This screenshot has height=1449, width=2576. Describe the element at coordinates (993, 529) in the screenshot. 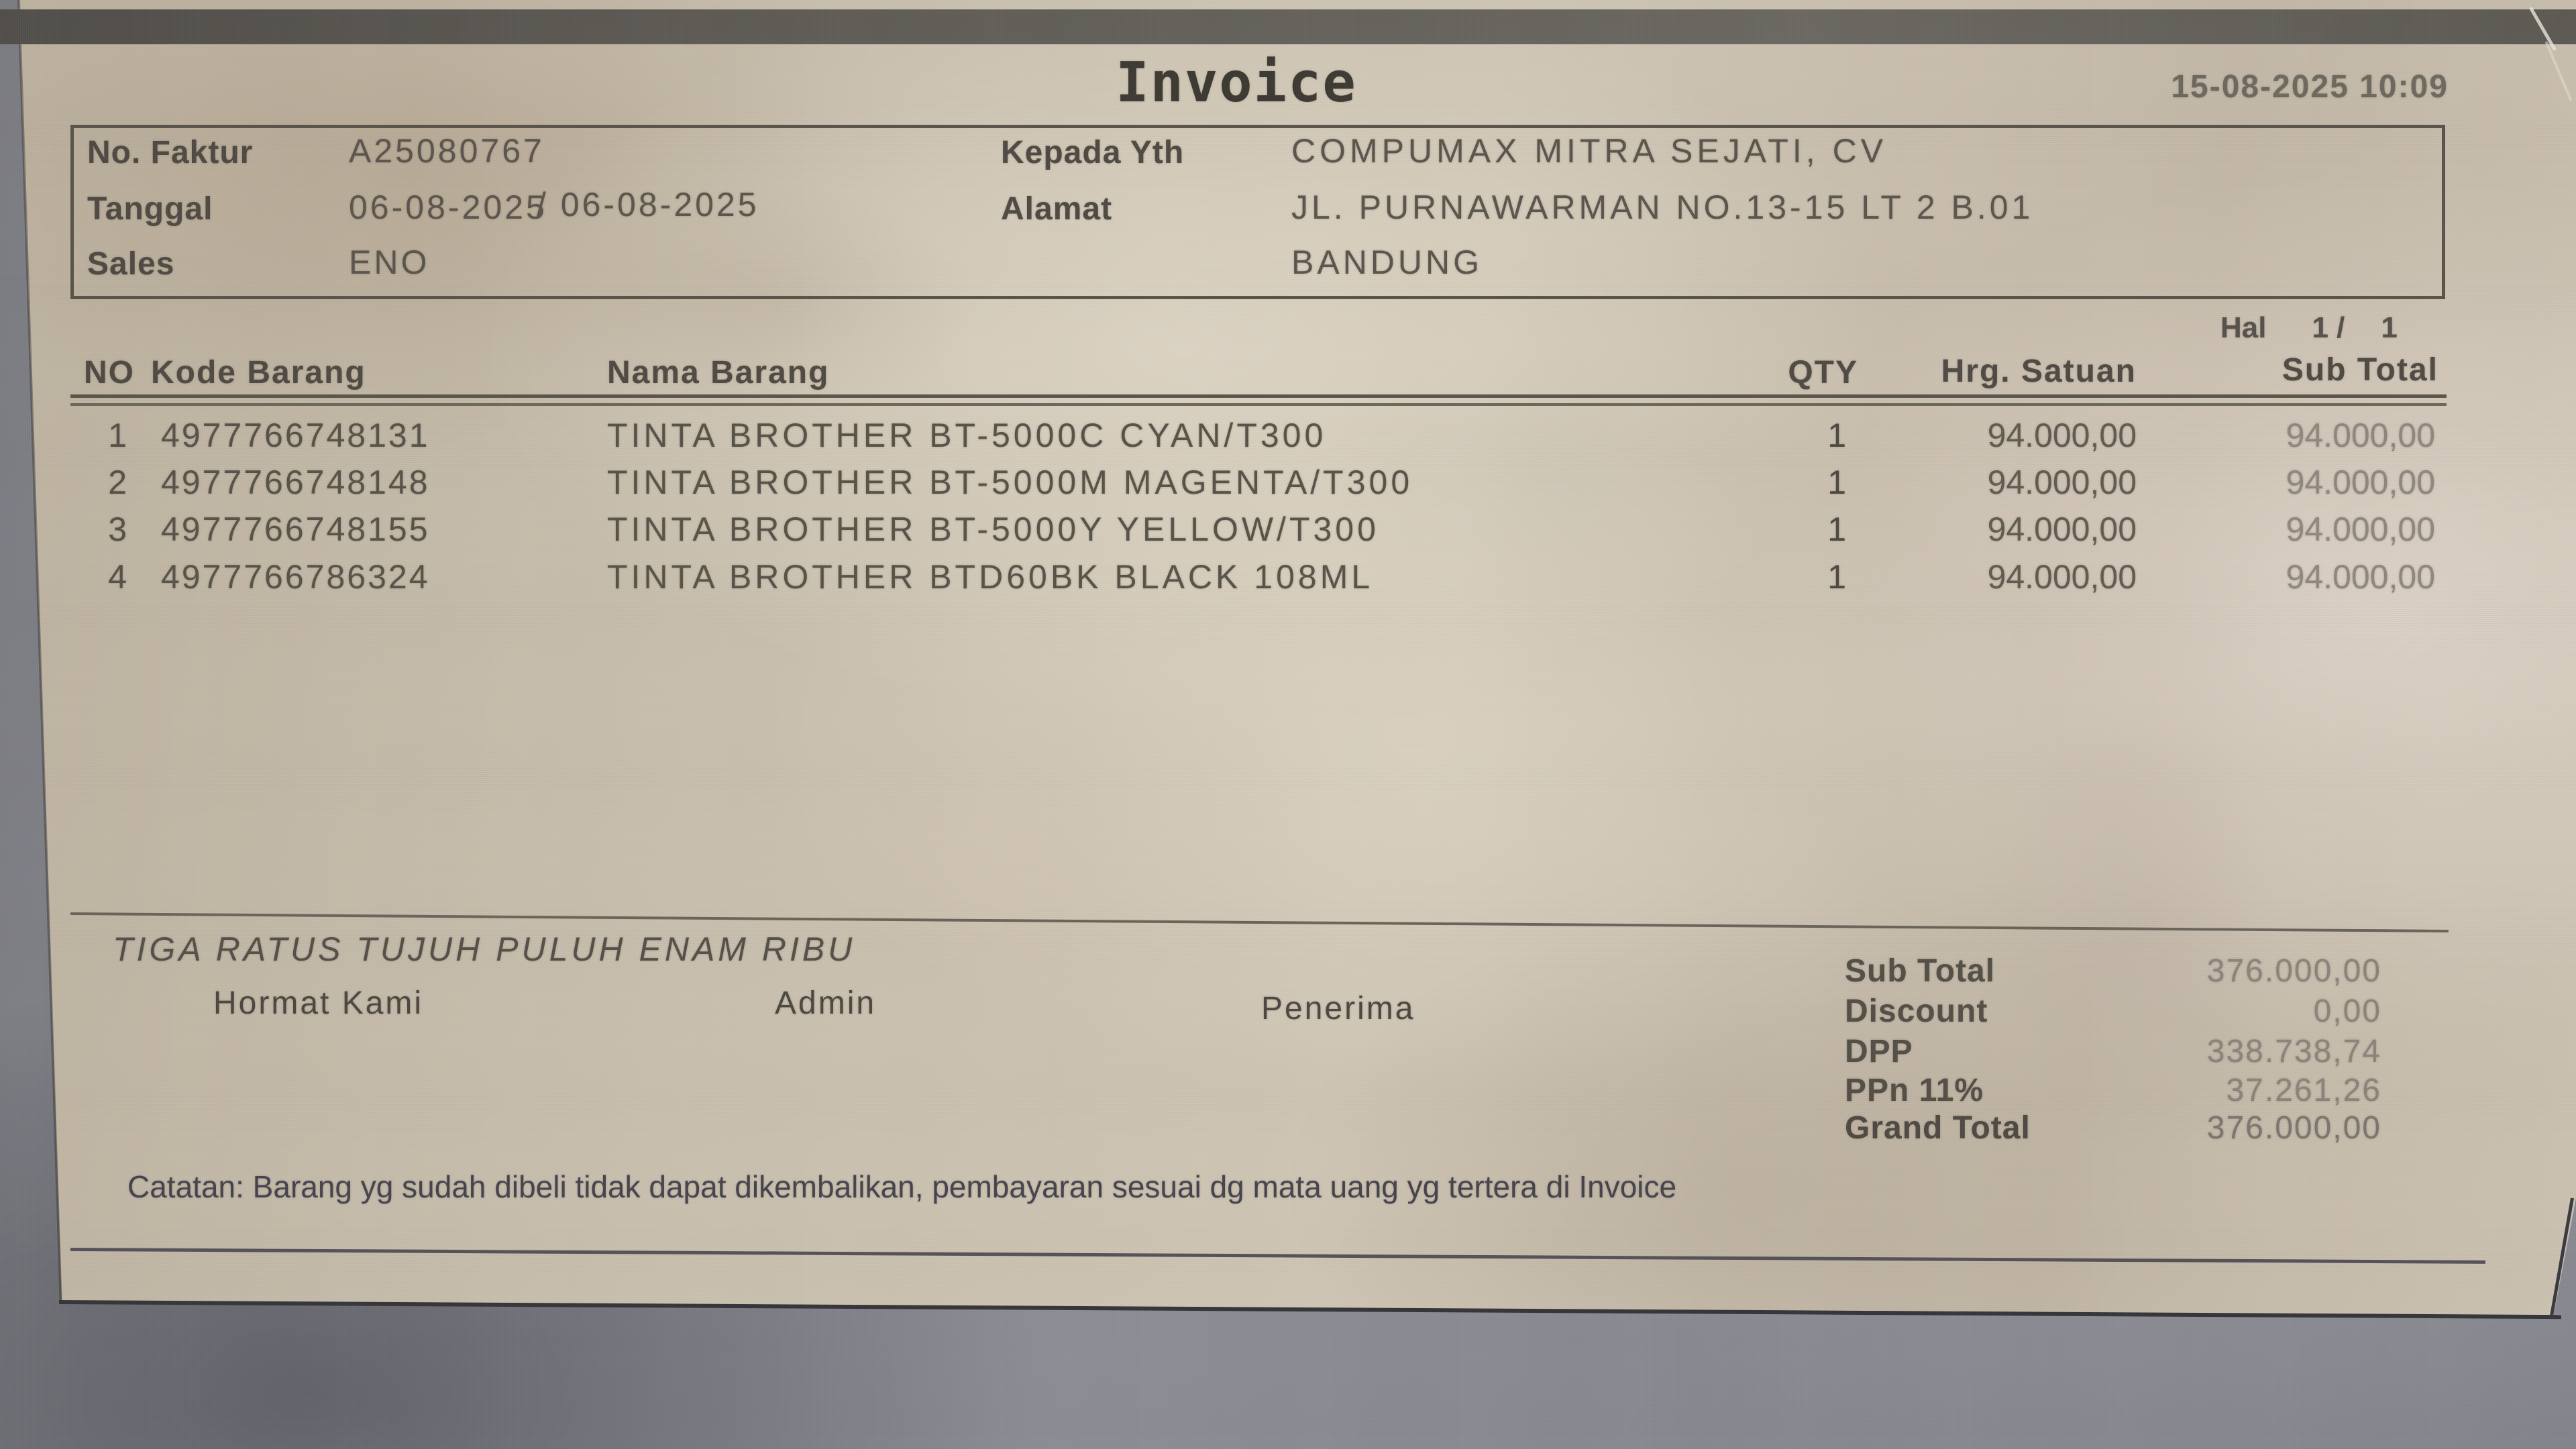

I see `cell-nama: TINTA BROTHER BT-5000Y YELLOW/T300` at that location.